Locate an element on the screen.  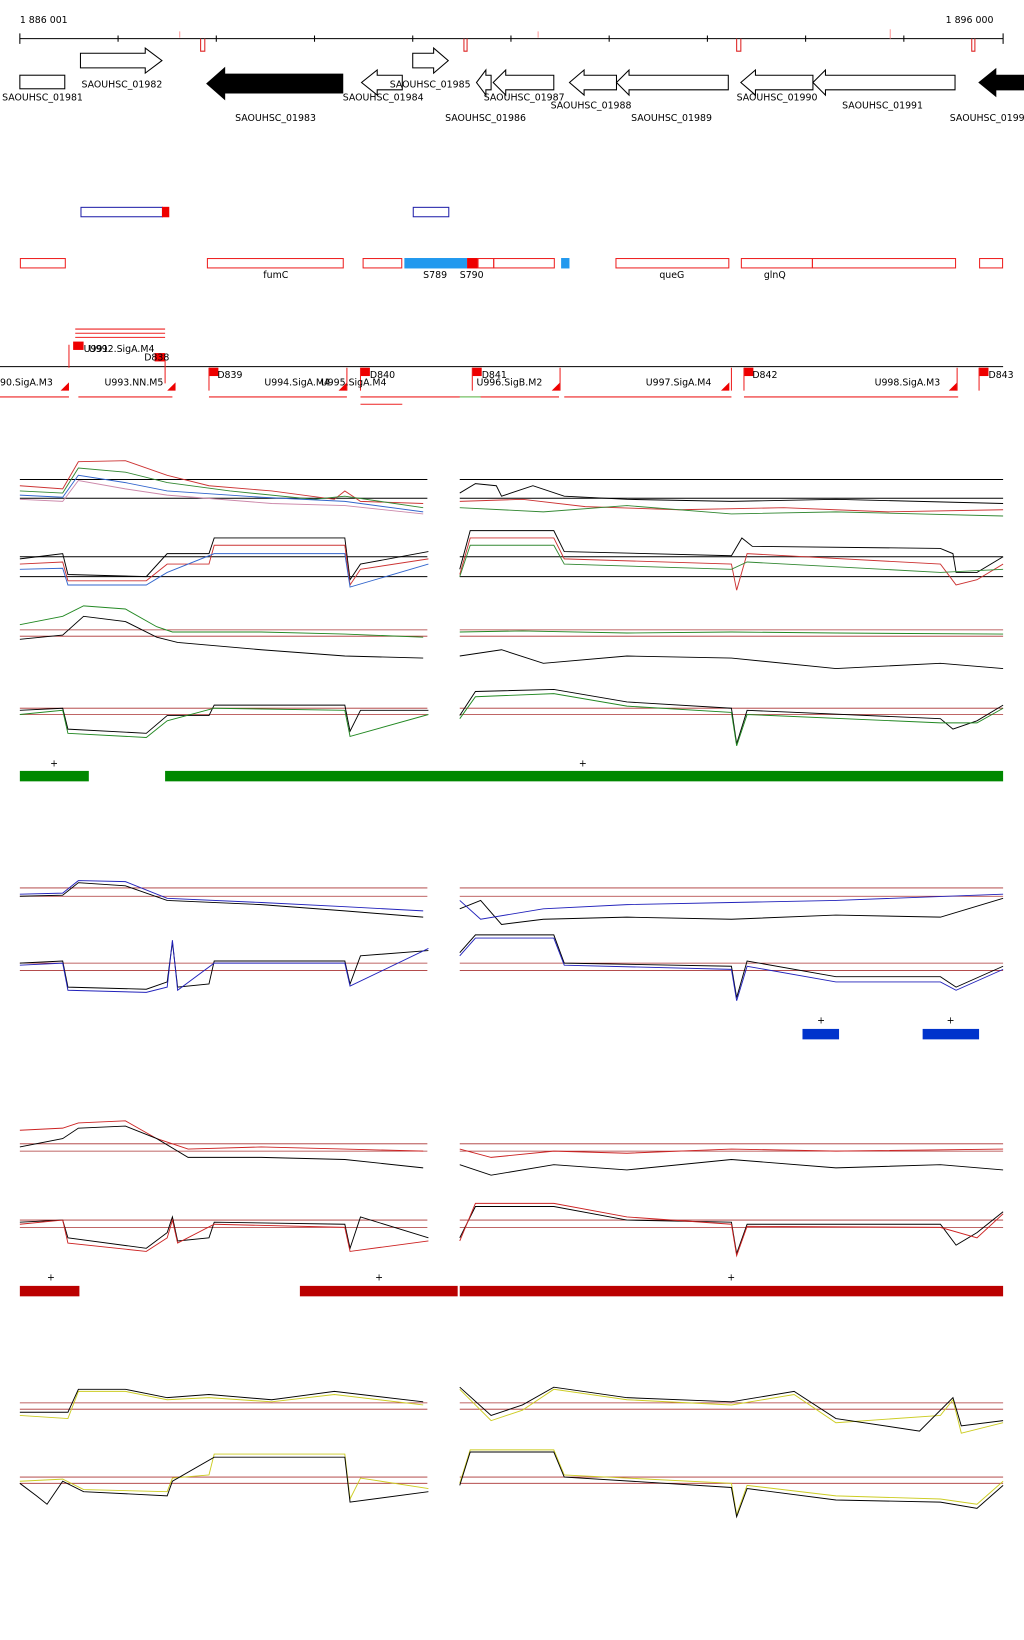
genes is located at coordinates (521, 73).